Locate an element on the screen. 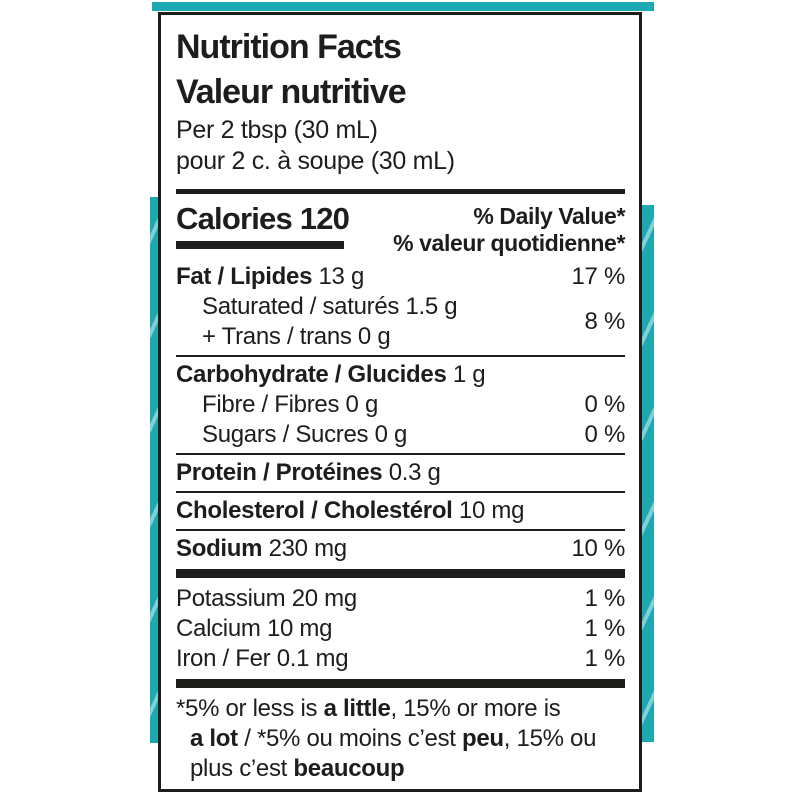  serving-size-english: Per 2 tbsp (30 mL) is located at coordinates (277, 130).